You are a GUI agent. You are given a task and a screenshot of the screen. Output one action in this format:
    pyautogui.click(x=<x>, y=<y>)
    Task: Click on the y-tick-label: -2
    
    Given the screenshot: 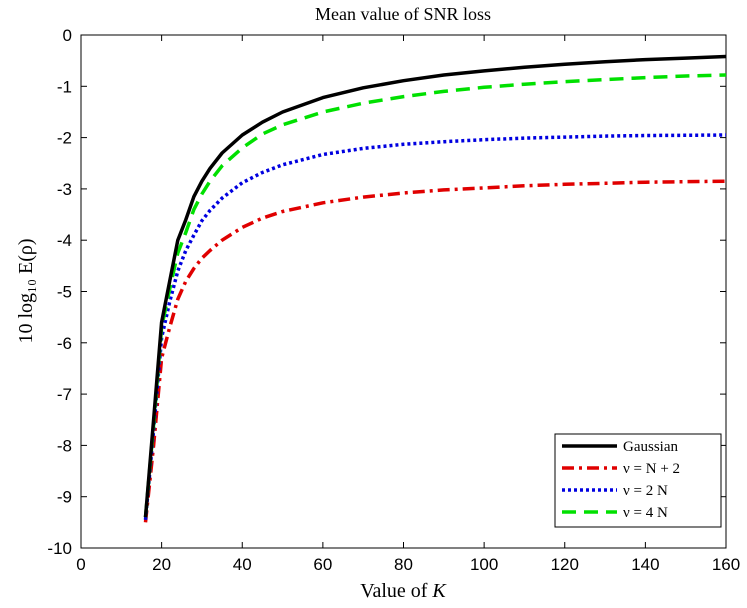 What is the action you would take?
    pyautogui.click(x=64, y=138)
    